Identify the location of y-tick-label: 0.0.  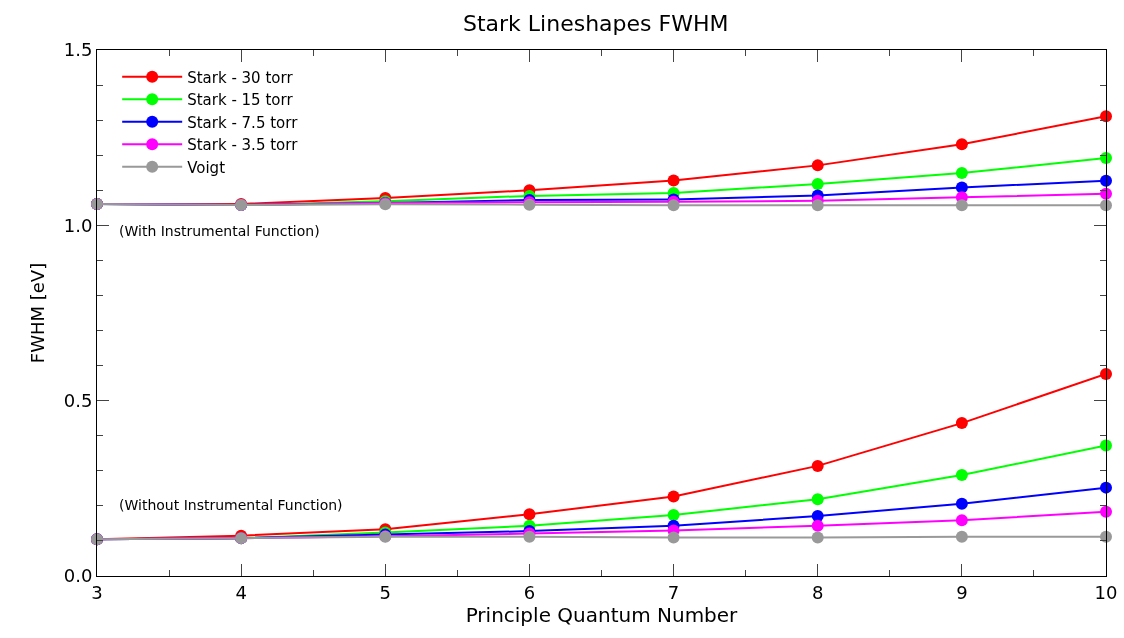
(78, 576).